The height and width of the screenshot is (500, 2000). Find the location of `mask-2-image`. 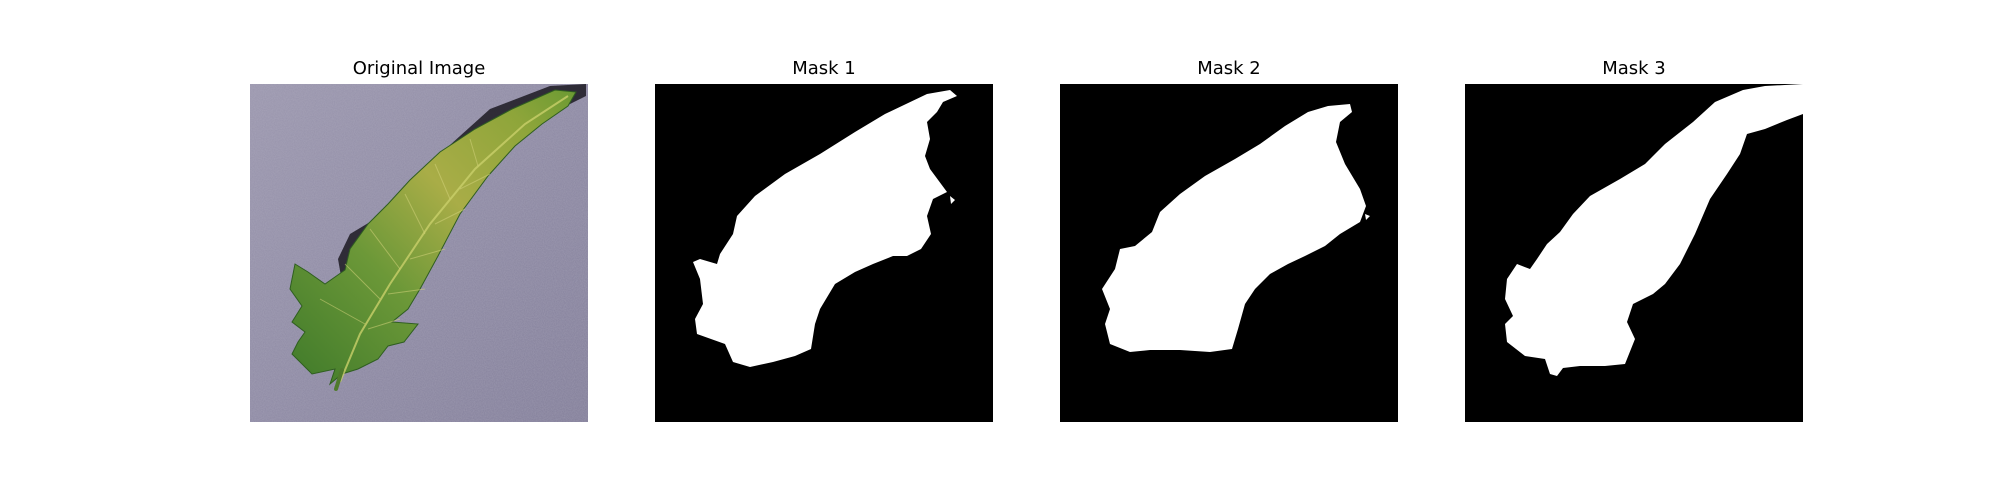

mask-2-image is located at coordinates (1229, 253).